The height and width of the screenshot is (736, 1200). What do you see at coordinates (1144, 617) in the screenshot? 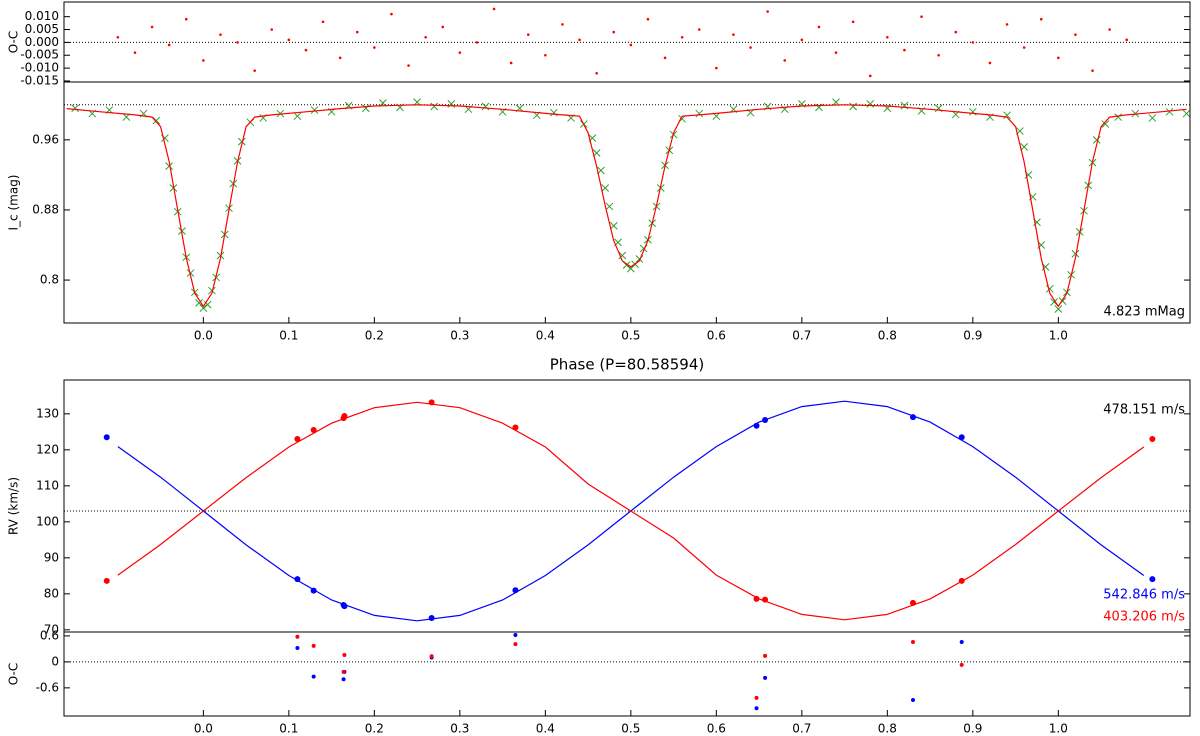
I see `annotation: 403.206 m/s` at bounding box center [1144, 617].